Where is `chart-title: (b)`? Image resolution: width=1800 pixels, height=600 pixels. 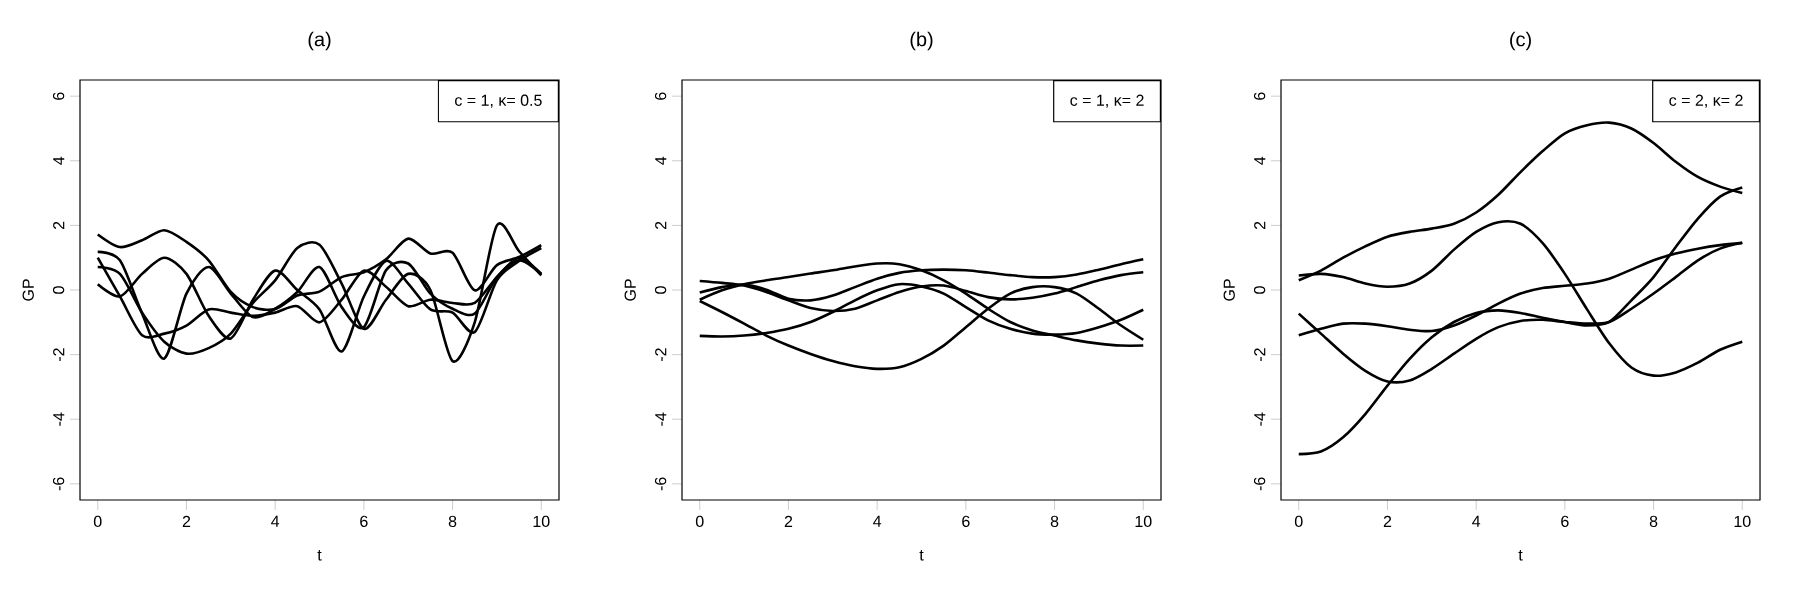 chart-title: (b) is located at coordinates (921, 41).